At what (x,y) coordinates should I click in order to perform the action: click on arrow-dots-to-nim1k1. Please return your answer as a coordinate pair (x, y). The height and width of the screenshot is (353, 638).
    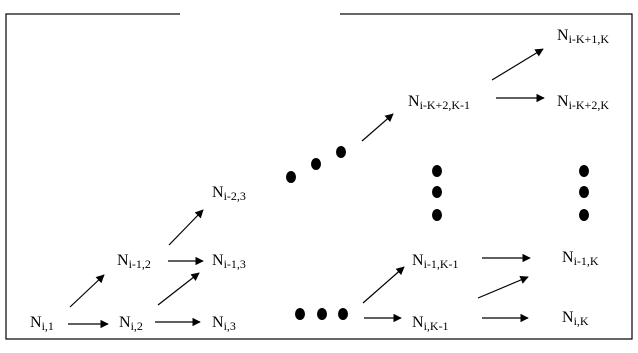
    Looking at the image, I should click on (383, 285).